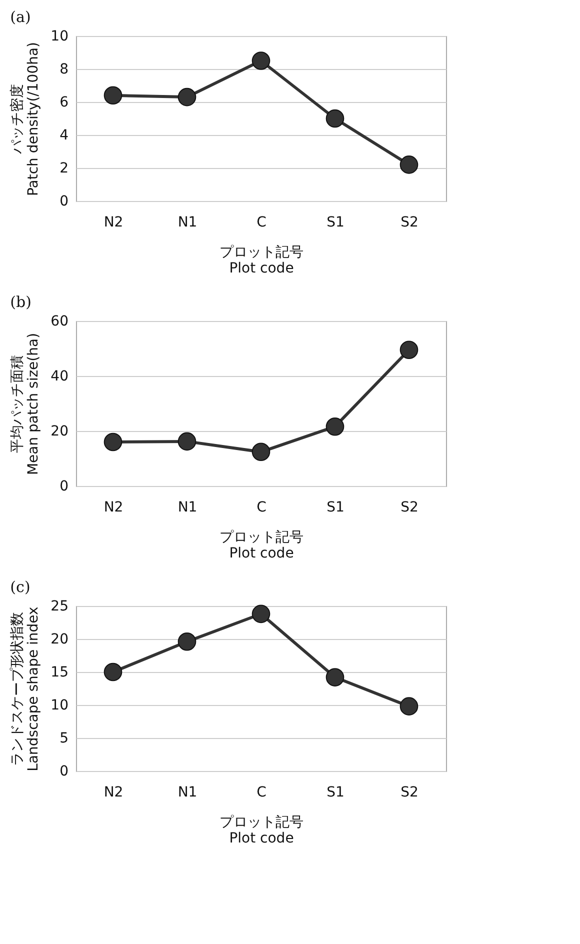 The width and height of the screenshot is (580, 944). I want to click on chart-title: (b), so click(21, 302).